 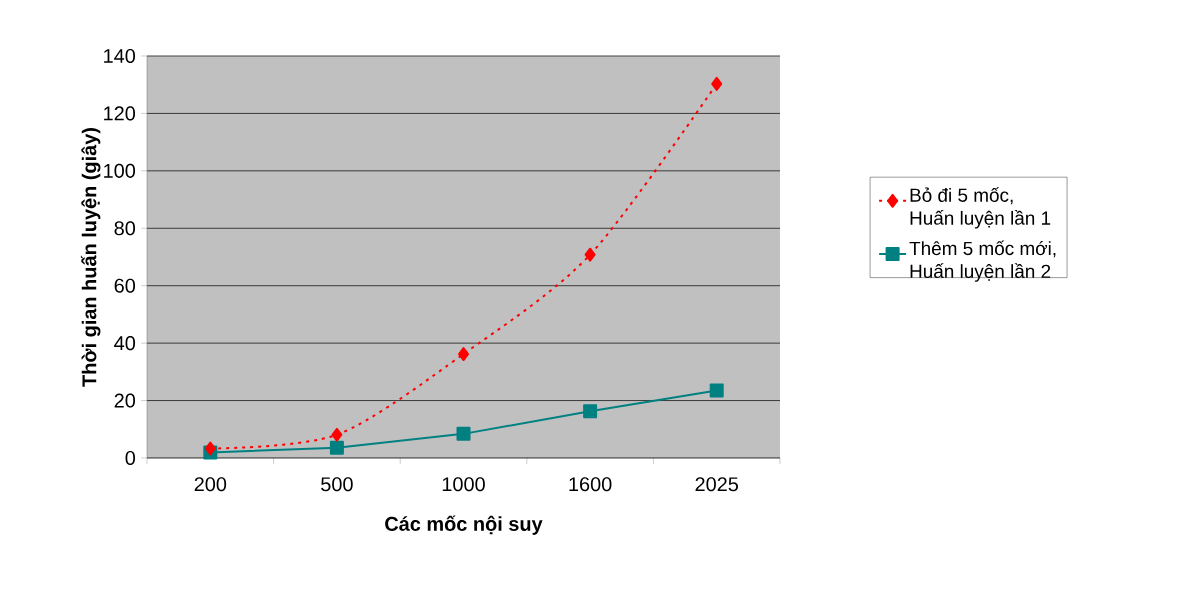 What do you see at coordinates (590, 484) in the screenshot?
I see `x-tick-label: 1600` at bounding box center [590, 484].